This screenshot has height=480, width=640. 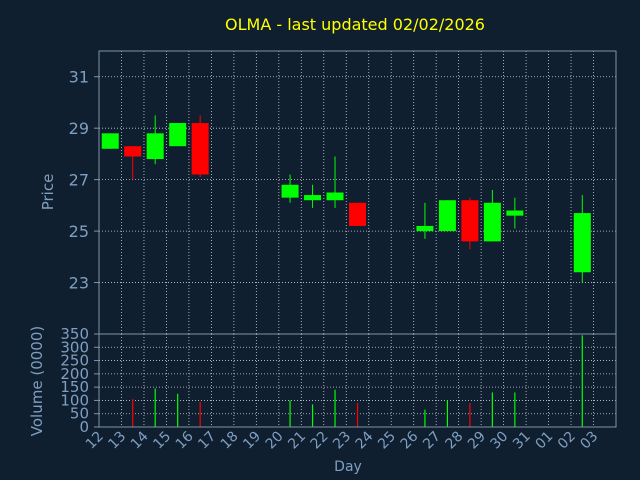 What do you see at coordinates (79, 283) in the screenshot?
I see `price-tick-label: 23` at bounding box center [79, 283].